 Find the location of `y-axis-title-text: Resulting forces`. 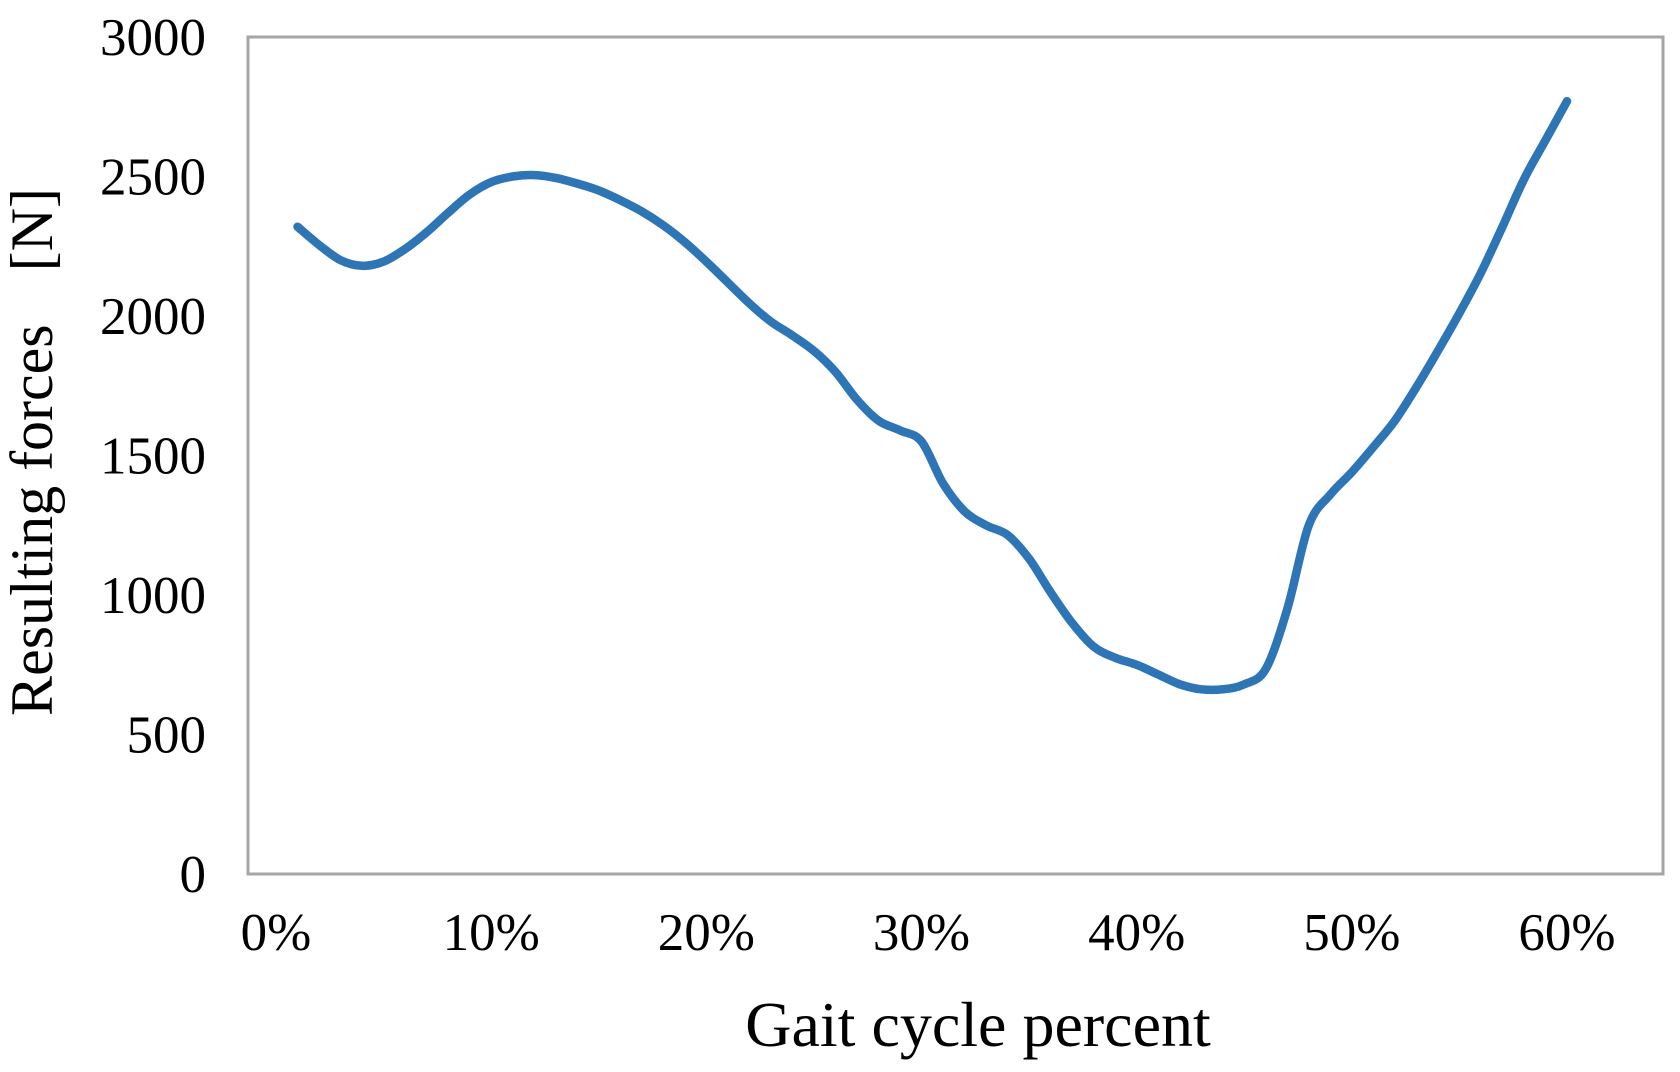

y-axis-title-text: Resulting forces is located at coordinates (32, 520).